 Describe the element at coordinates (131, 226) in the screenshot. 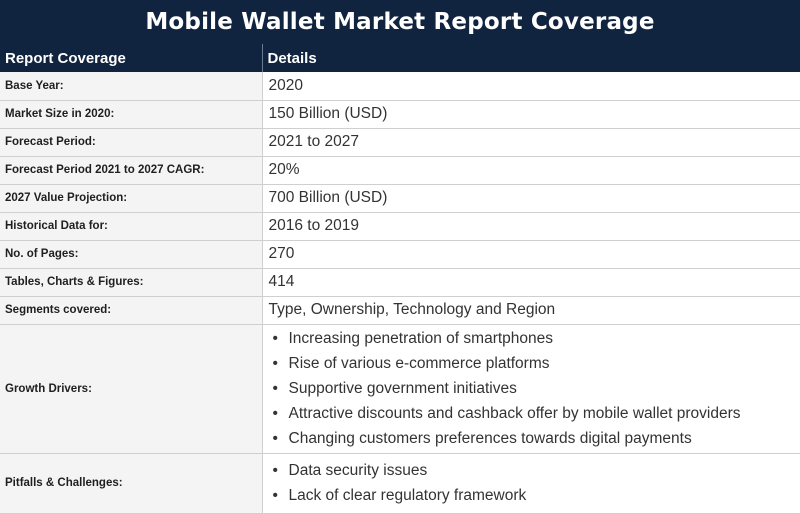

I see `row-label: Historical Data for:` at that location.